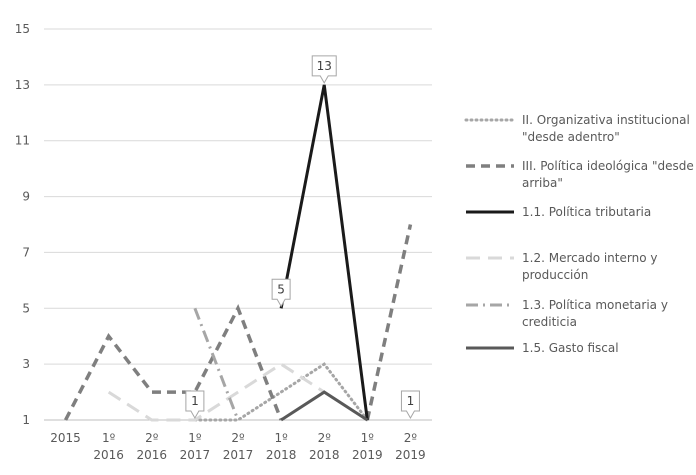  Describe the element at coordinates (22, 85) in the screenshot. I see `y-tick-label: 13` at that location.